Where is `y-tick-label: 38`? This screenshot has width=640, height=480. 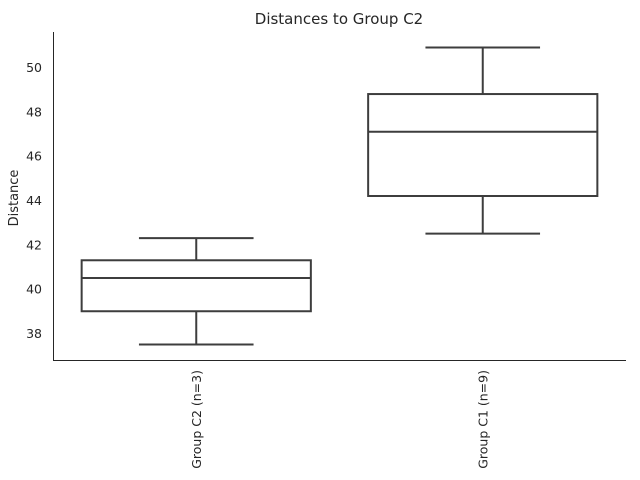 y-tick-label: 38 is located at coordinates (34, 333).